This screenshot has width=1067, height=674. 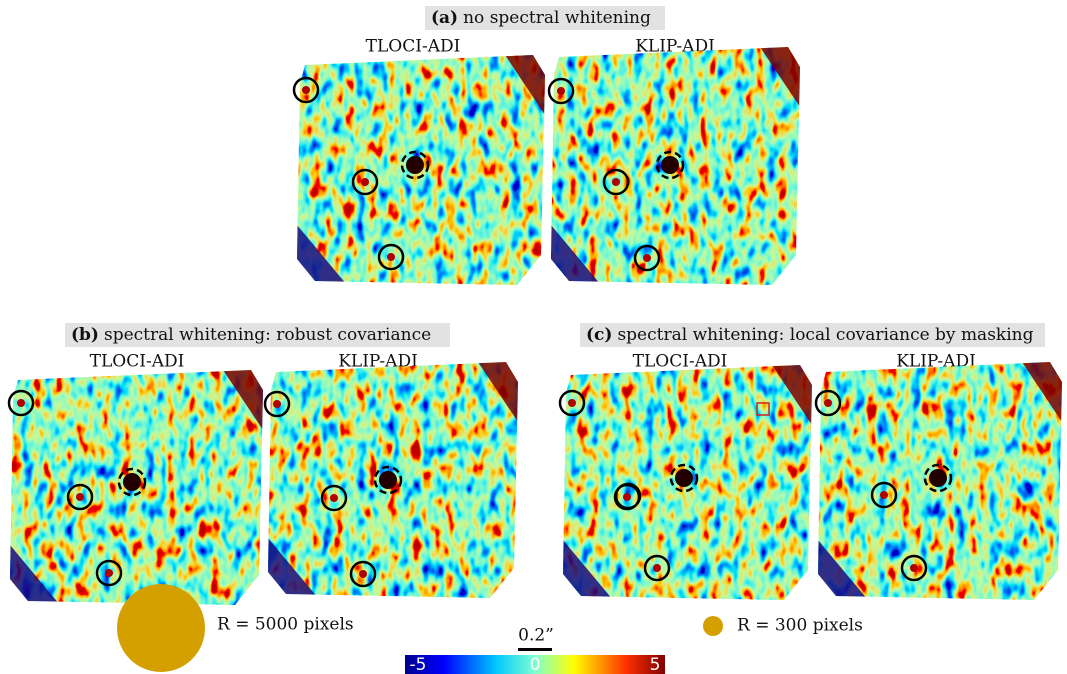 What do you see at coordinates (418, 664) in the screenshot?
I see `colorbar-label: -5` at bounding box center [418, 664].